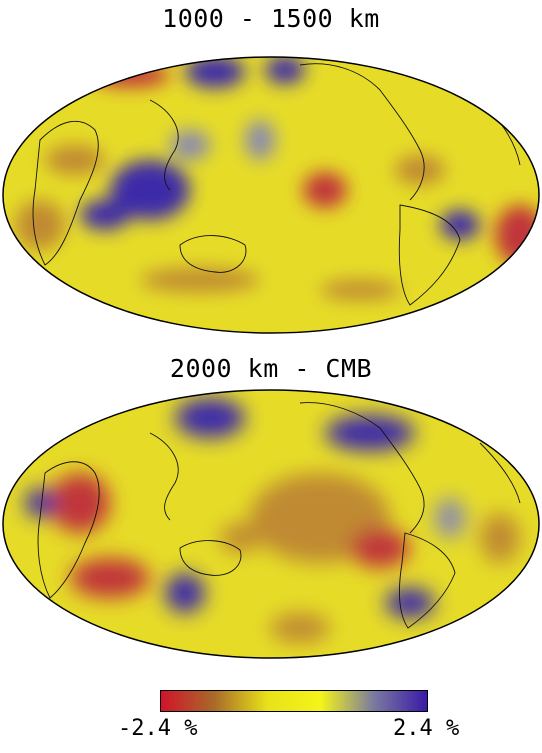  I want to click on colorbar-min-label: -2.4 %, so click(158, 728).